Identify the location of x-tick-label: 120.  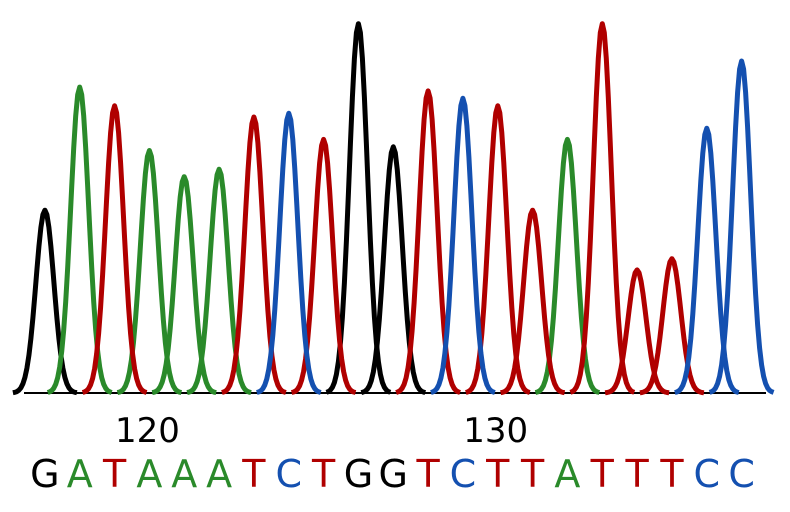
(147, 431).